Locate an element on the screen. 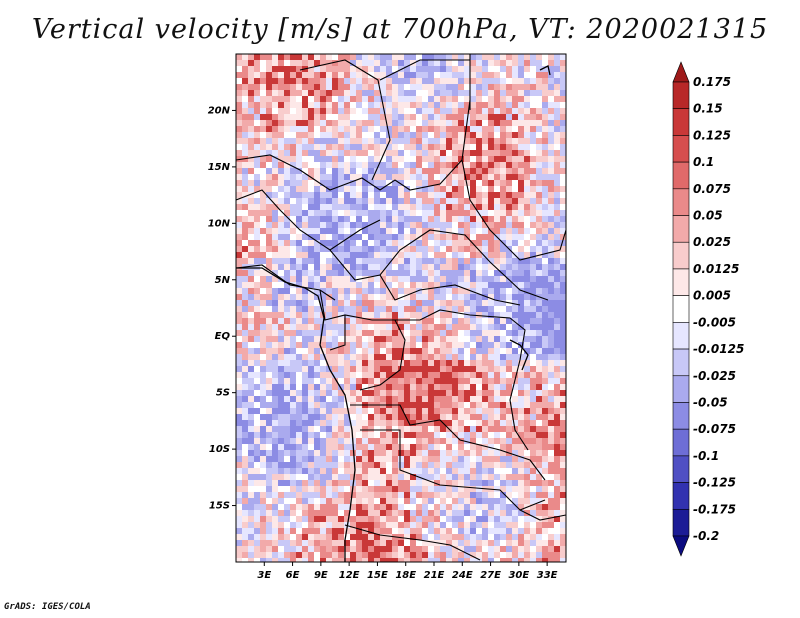 The height and width of the screenshot is (618, 800). grads-credit: GrADS: IGES/COLA is located at coordinates (47, 607).